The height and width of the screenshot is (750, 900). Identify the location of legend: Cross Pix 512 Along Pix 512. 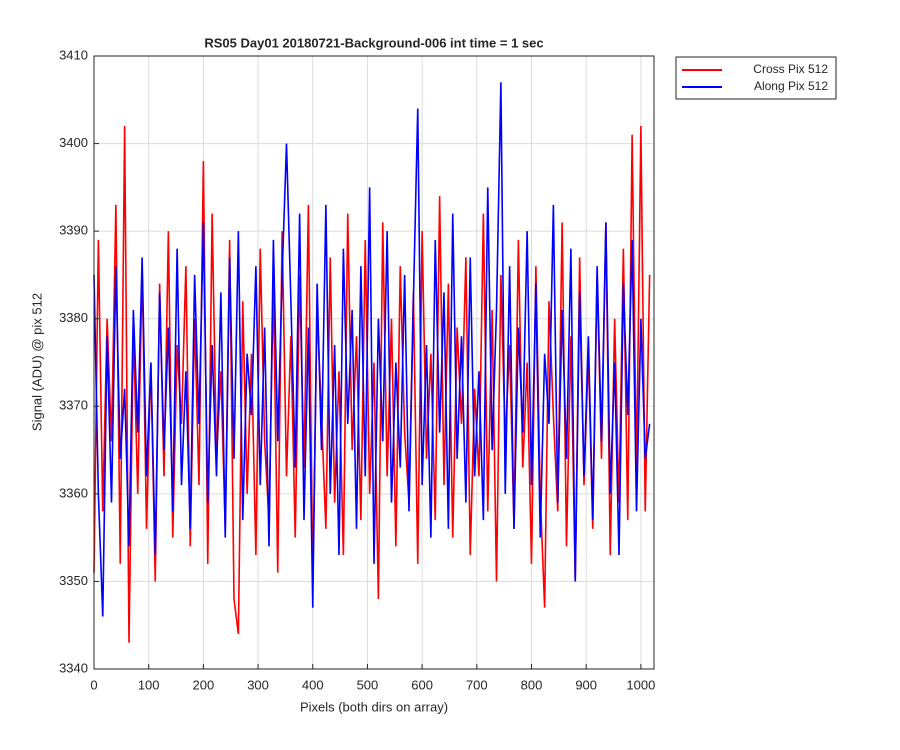
(756, 78).